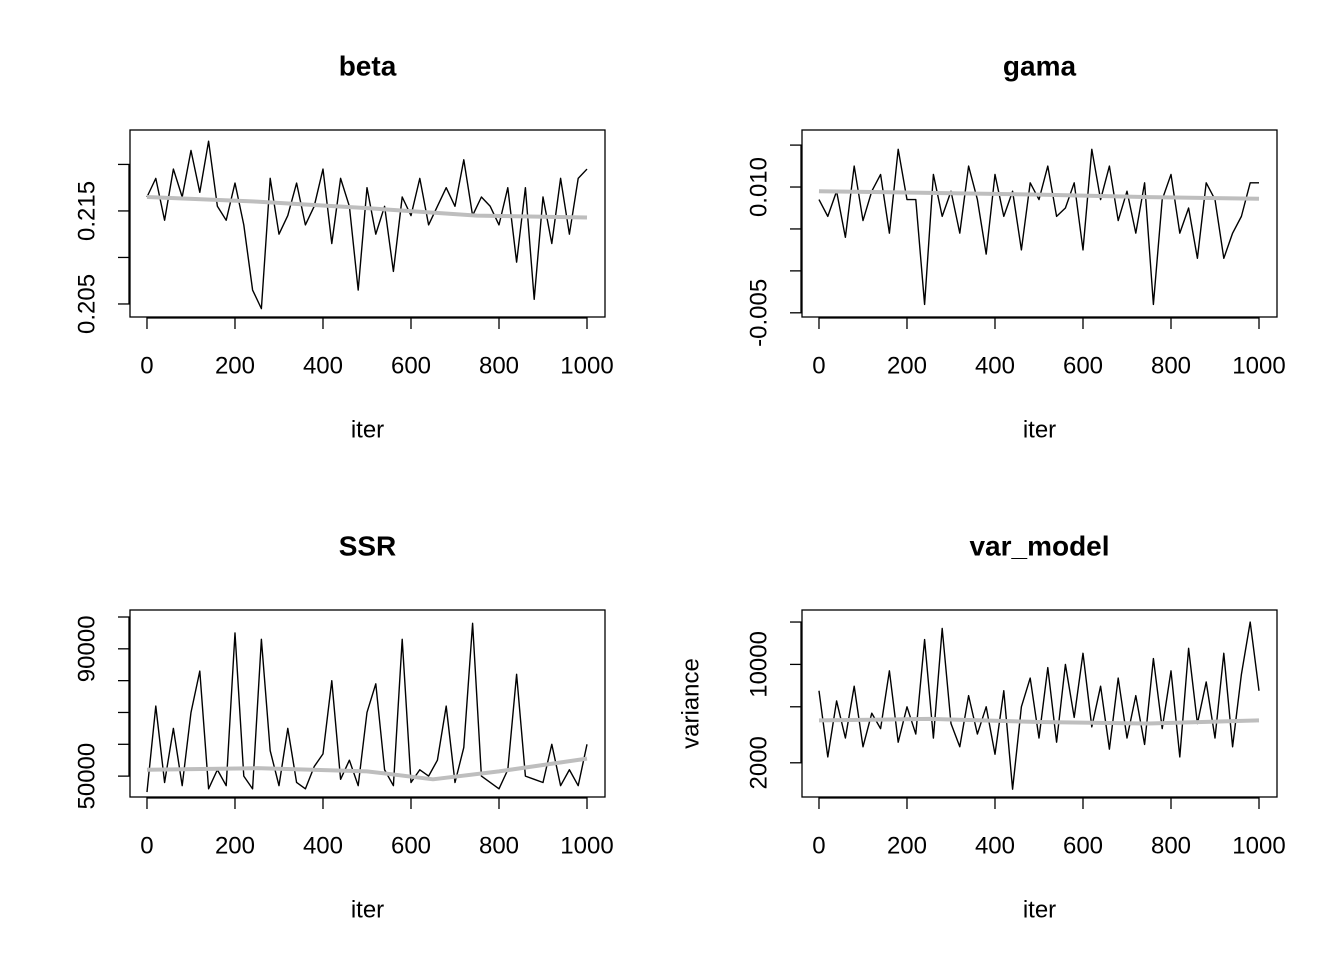 The height and width of the screenshot is (960, 1344). Describe the element at coordinates (1040, 65) in the screenshot. I see `panel-title: gama` at that location.